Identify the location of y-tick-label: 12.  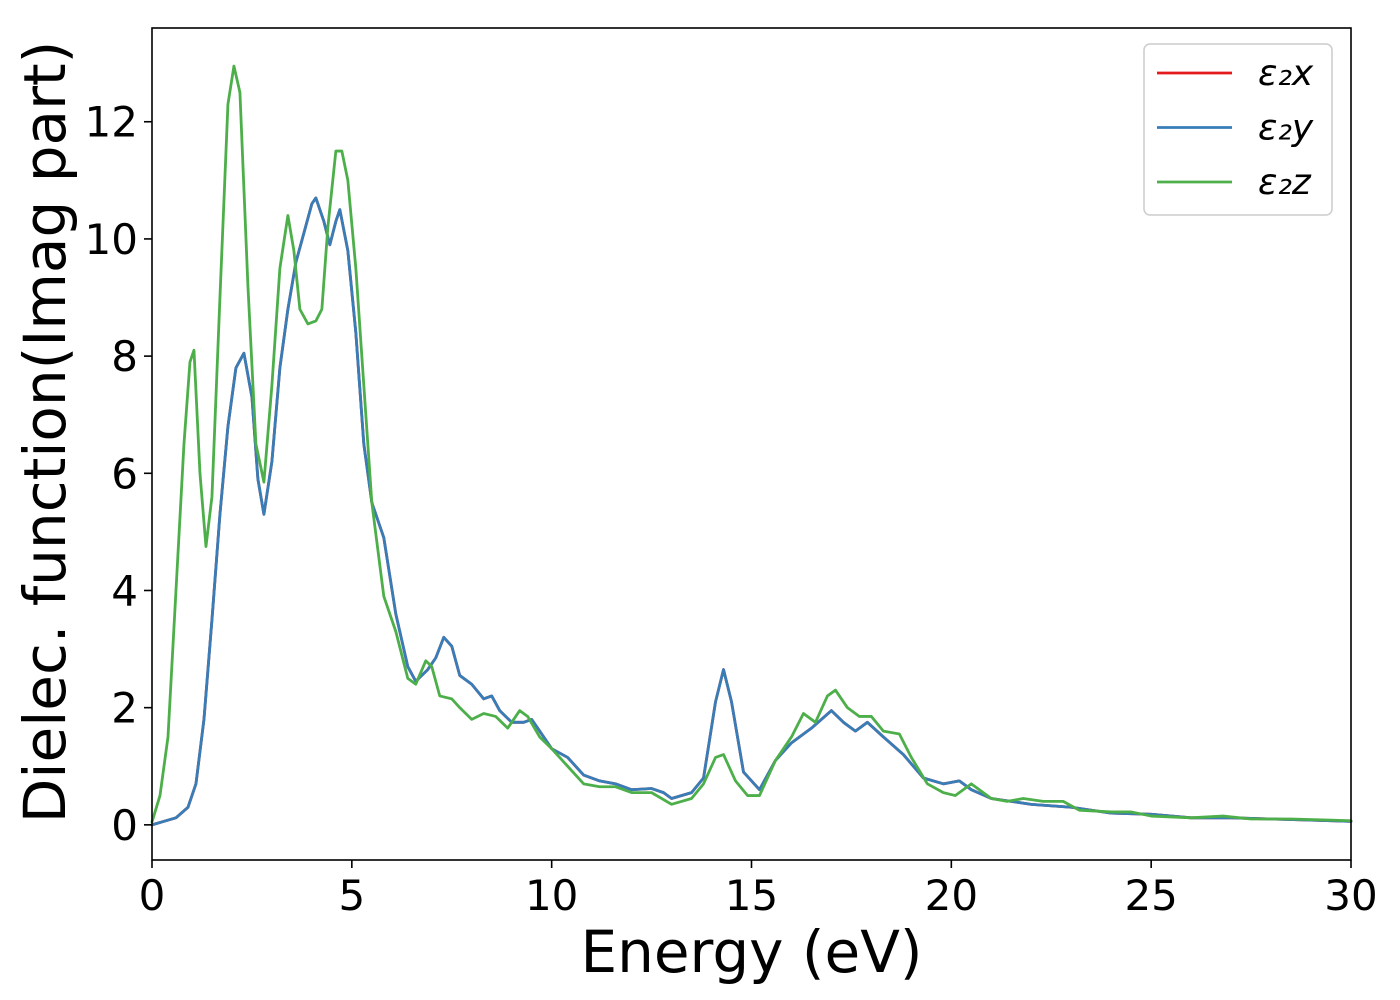
(111, 122).